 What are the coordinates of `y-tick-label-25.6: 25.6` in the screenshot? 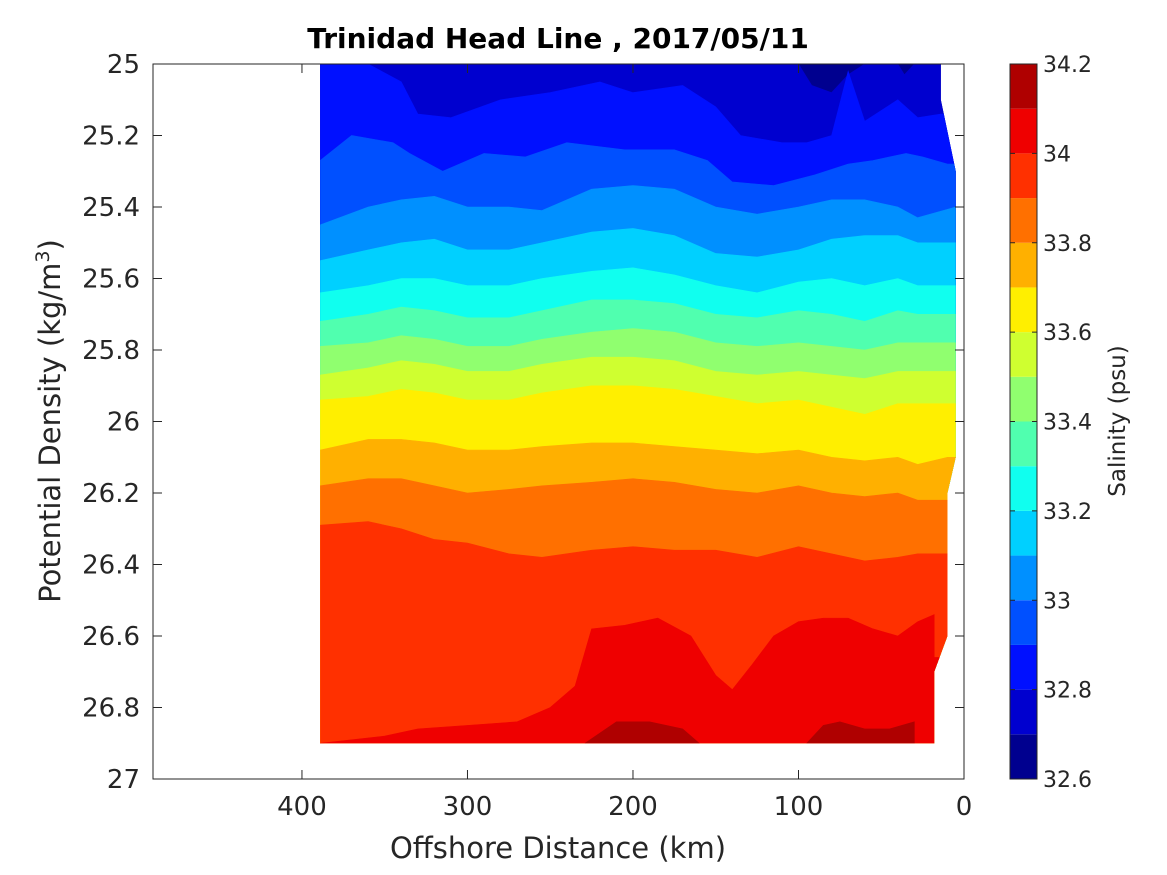 It's located at (111, 280).